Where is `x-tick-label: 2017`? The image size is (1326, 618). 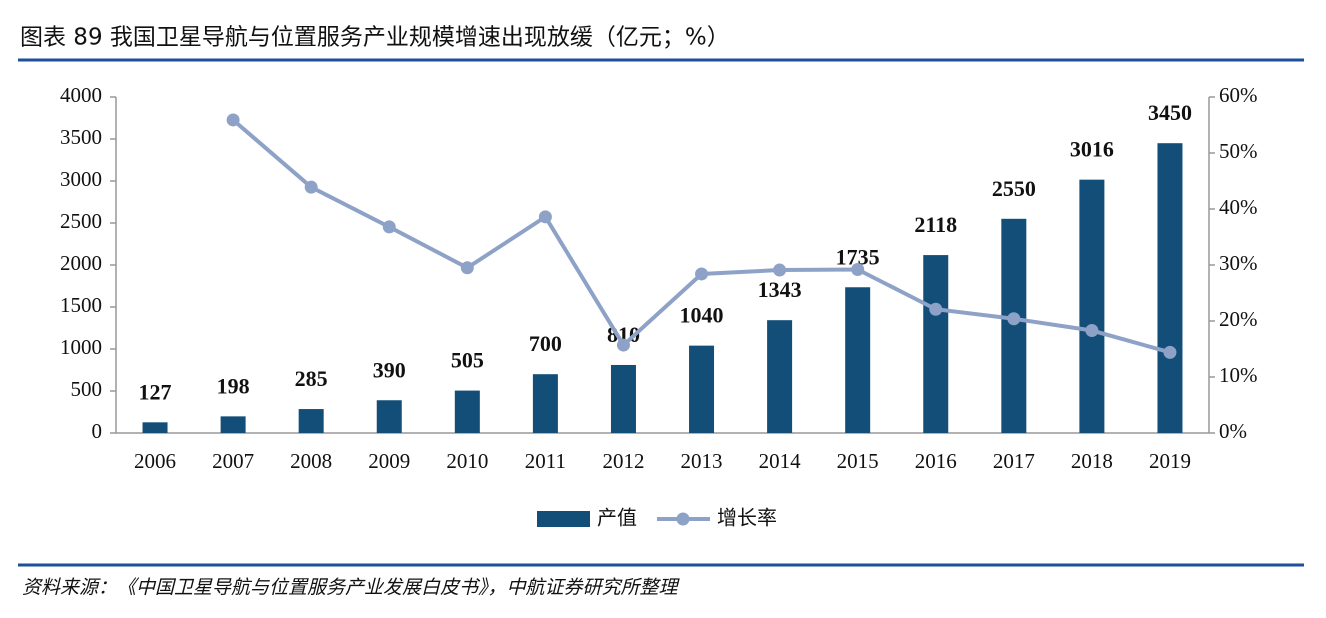 x-tick-label: 2017 is located at coordinates (1014, 461).